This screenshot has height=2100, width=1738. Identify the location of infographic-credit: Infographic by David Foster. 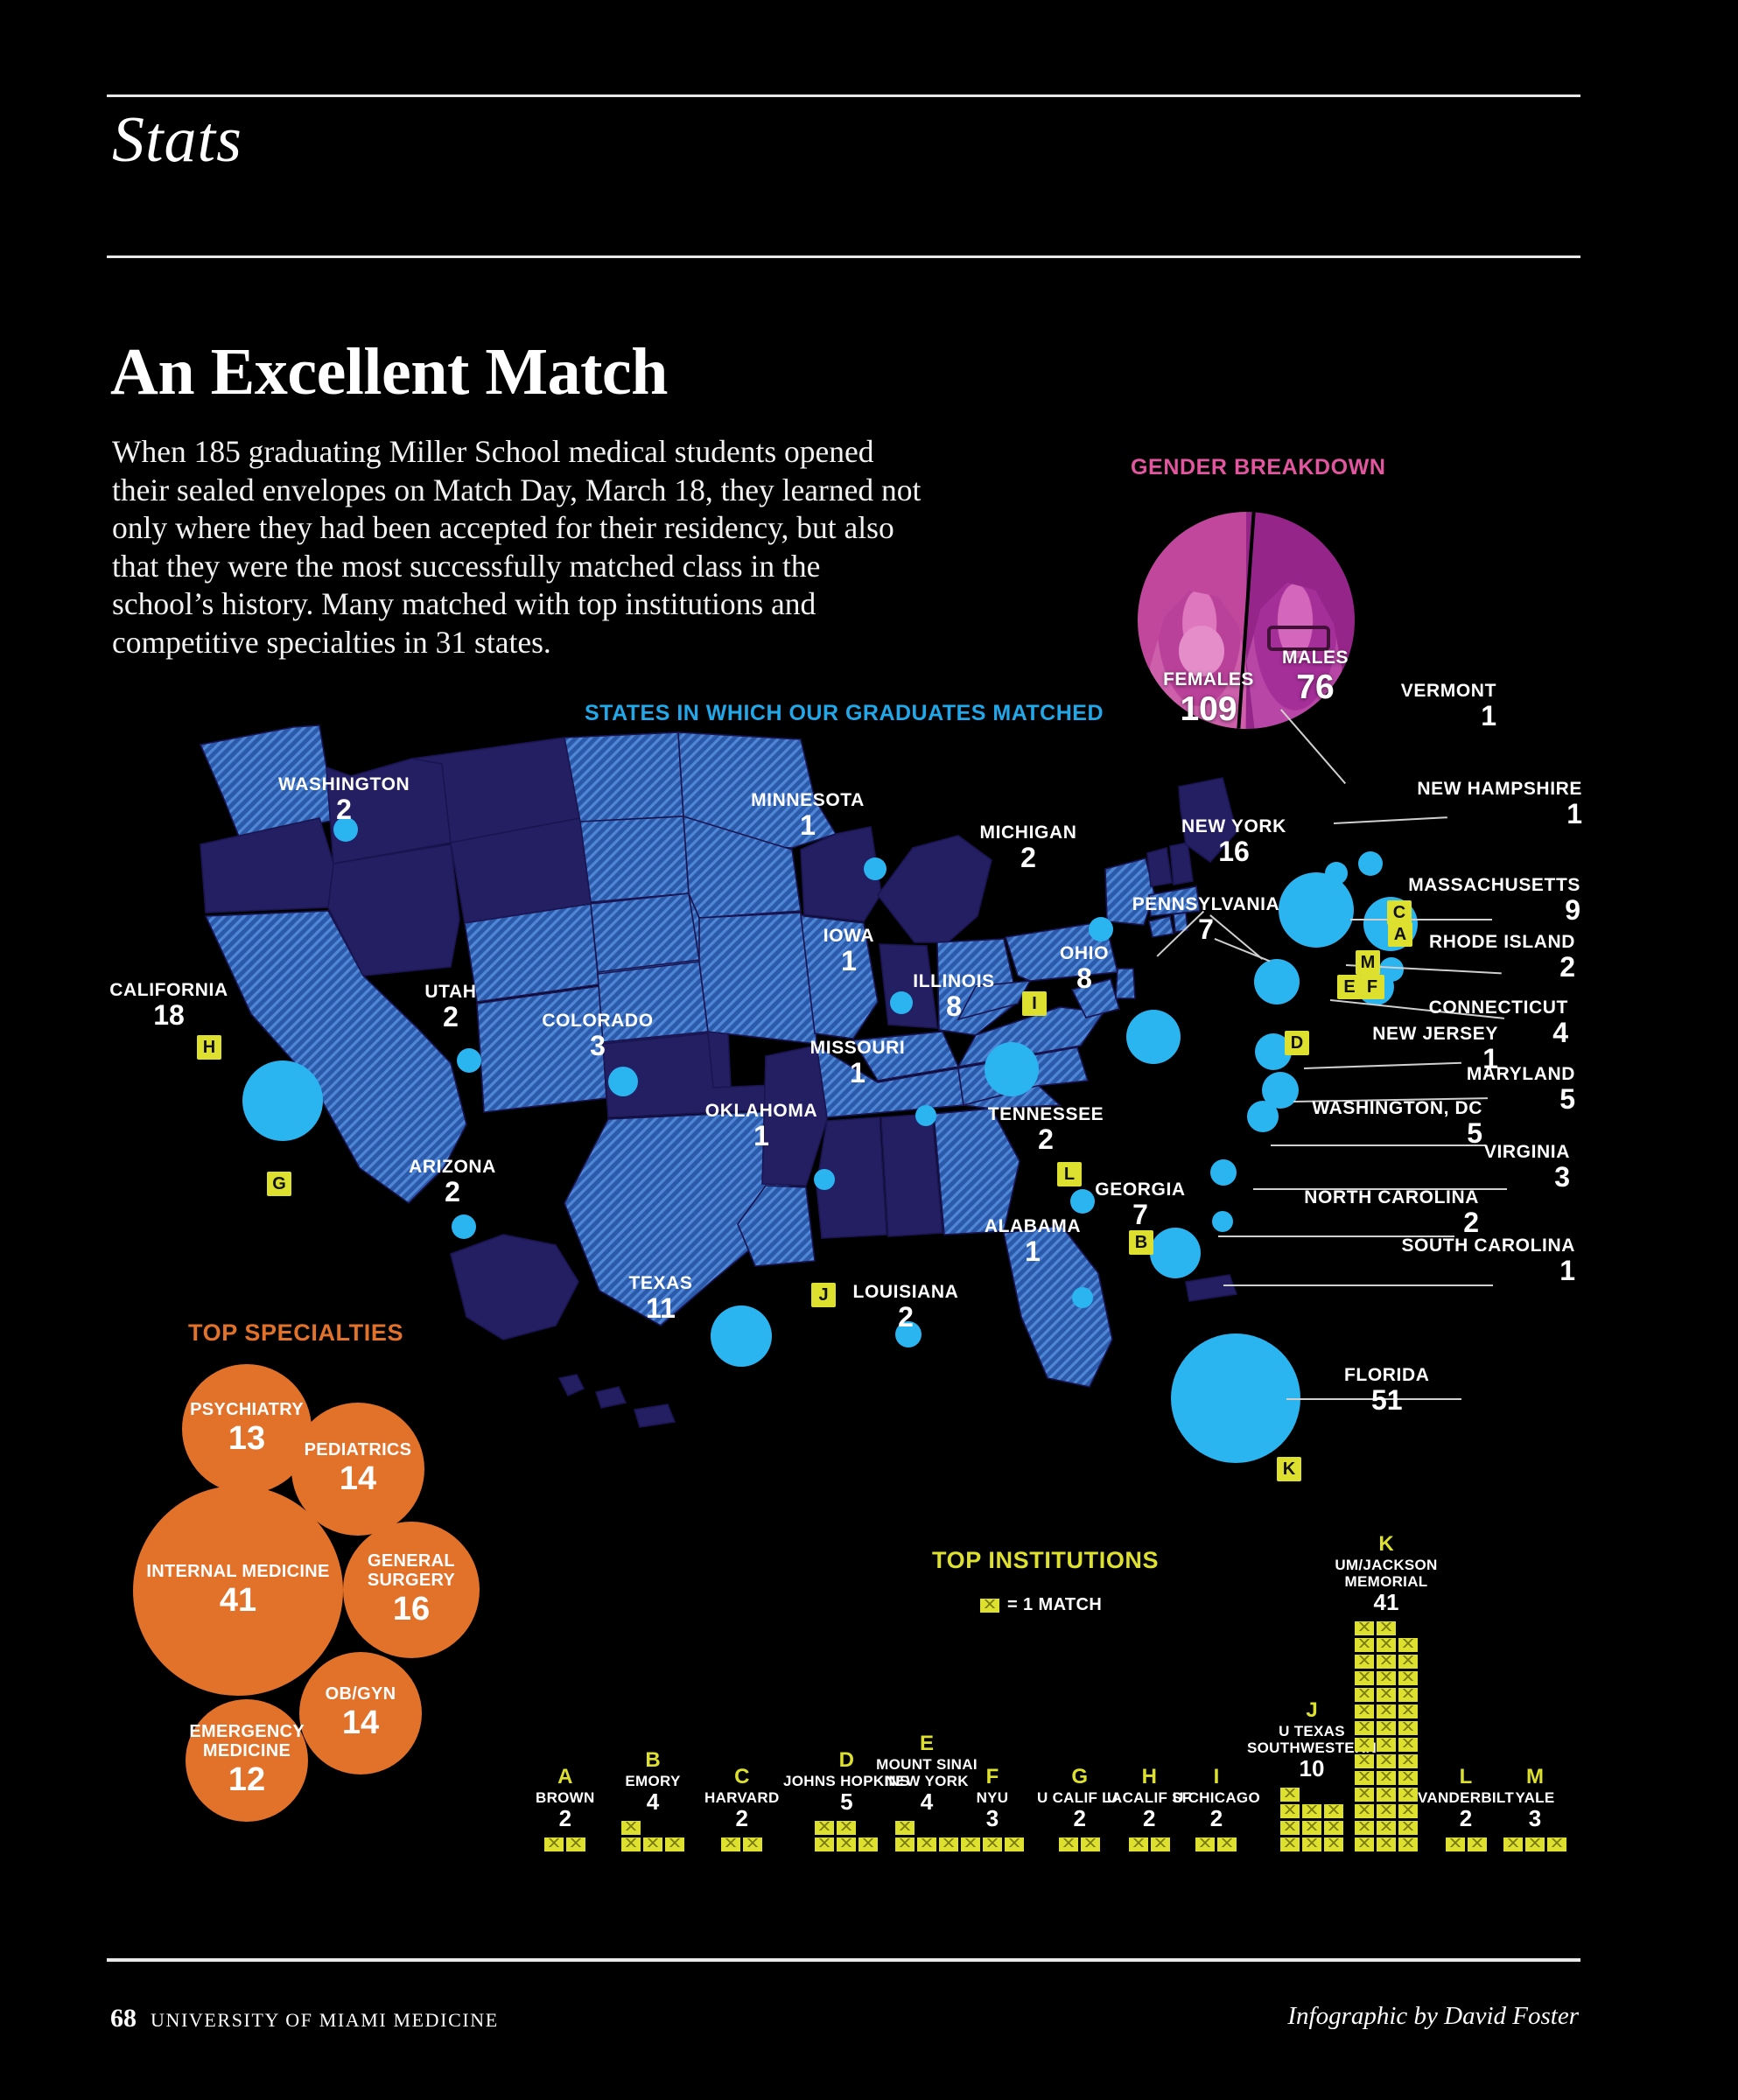
(1433, 2016).